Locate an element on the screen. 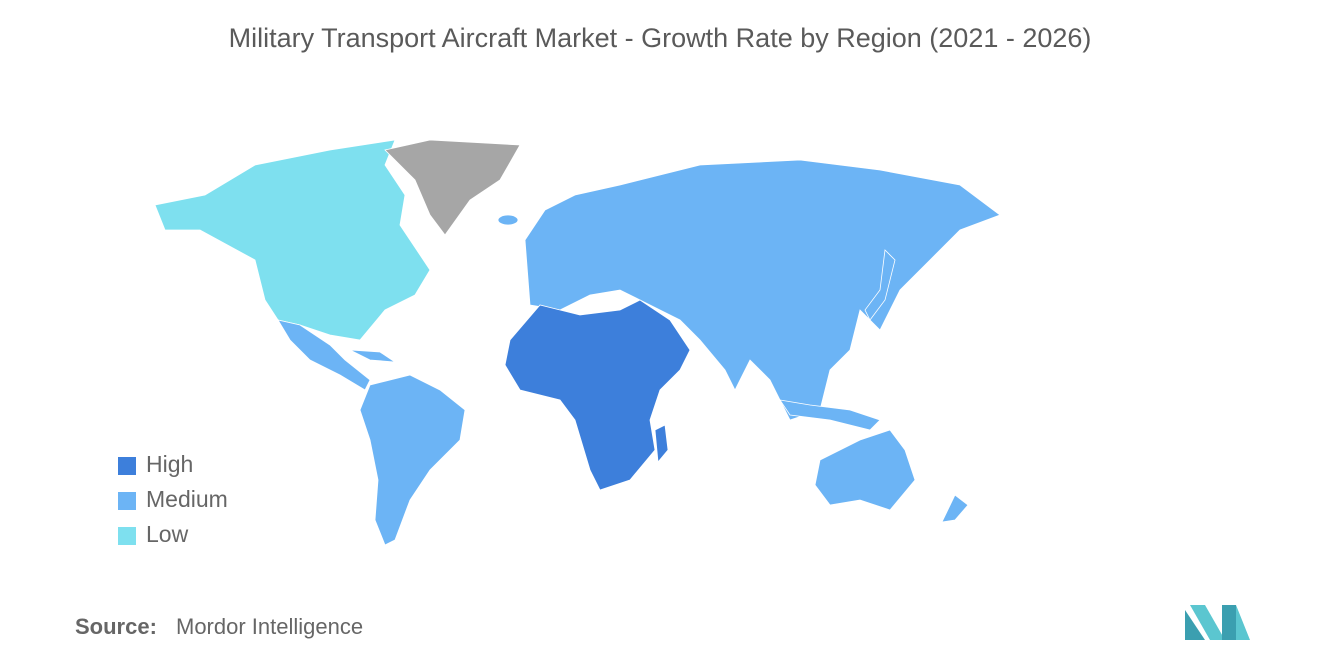  indonesia is located at coordinates (830, 415).